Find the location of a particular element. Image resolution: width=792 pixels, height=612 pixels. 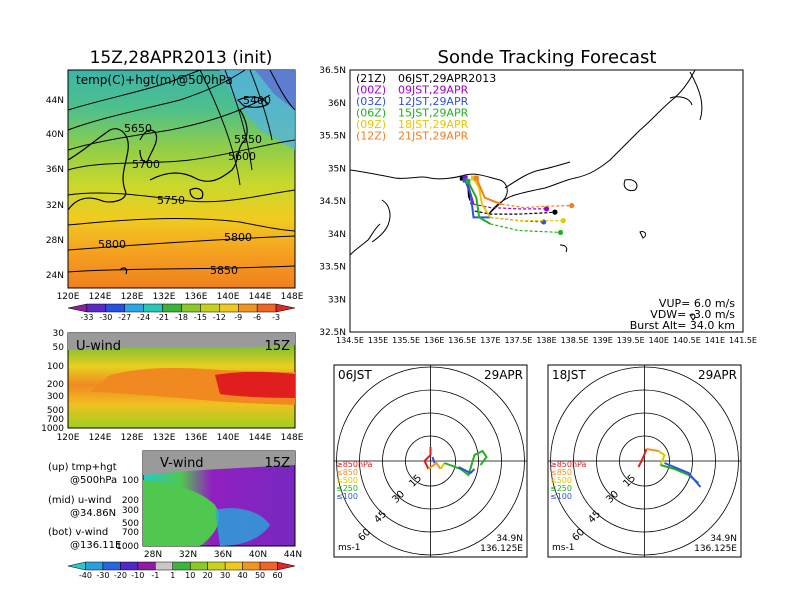

v-lat-label: 44N is located at coordinates (293, 555).